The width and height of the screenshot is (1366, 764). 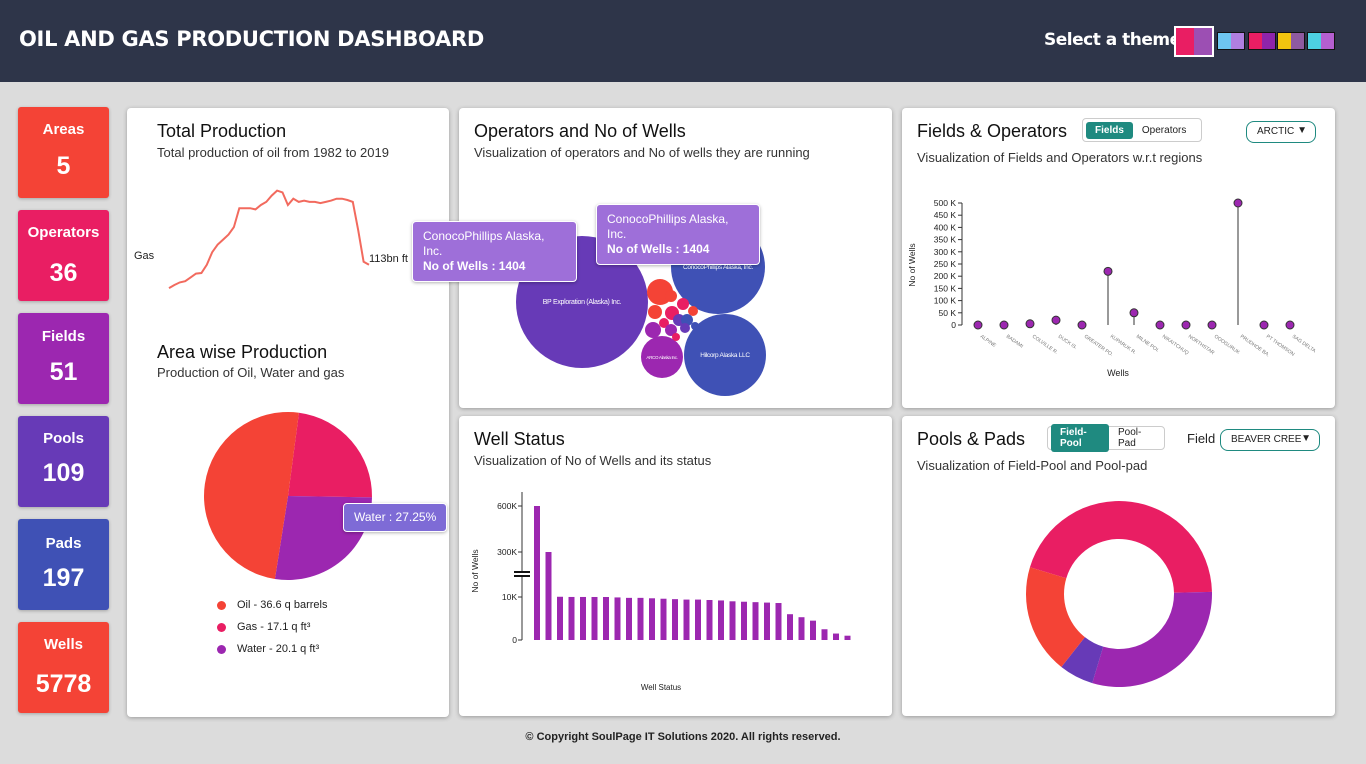 I want to click on x-tick-label: DUCK IS., so click(x=1067, y=342).